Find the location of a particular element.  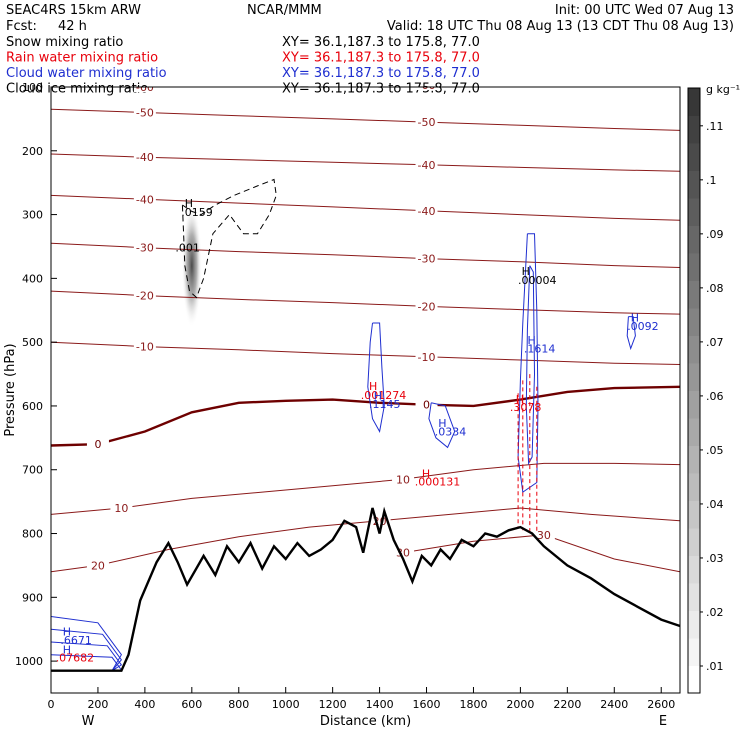

isotherm-label: -10 is located at coordinates (145, 347).